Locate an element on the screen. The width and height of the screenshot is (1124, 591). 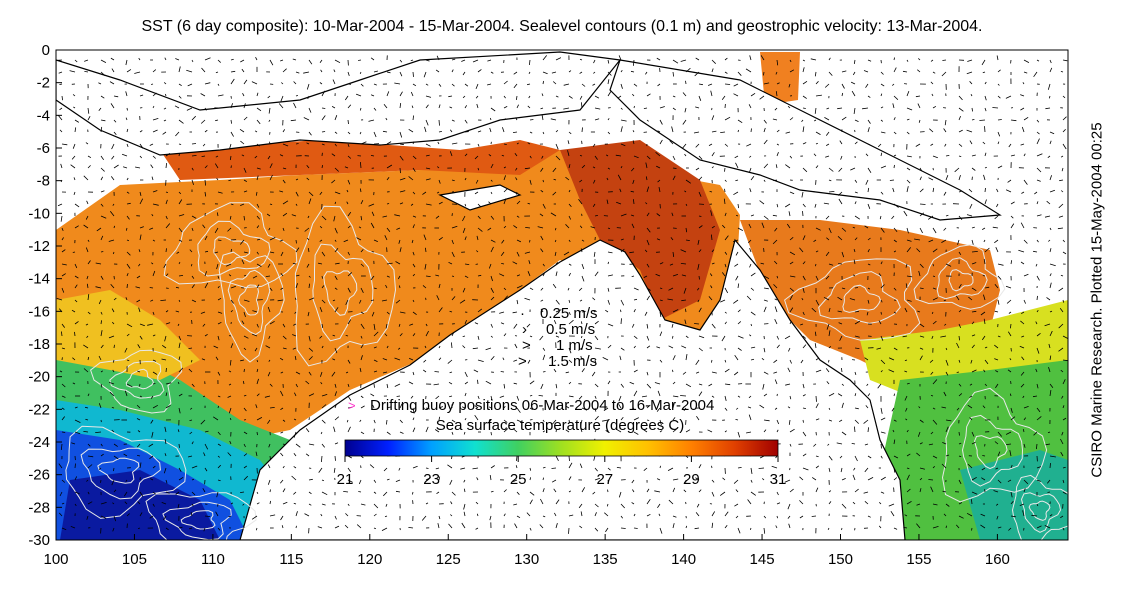
sealevel-contour is located at coordinates (991, 452).